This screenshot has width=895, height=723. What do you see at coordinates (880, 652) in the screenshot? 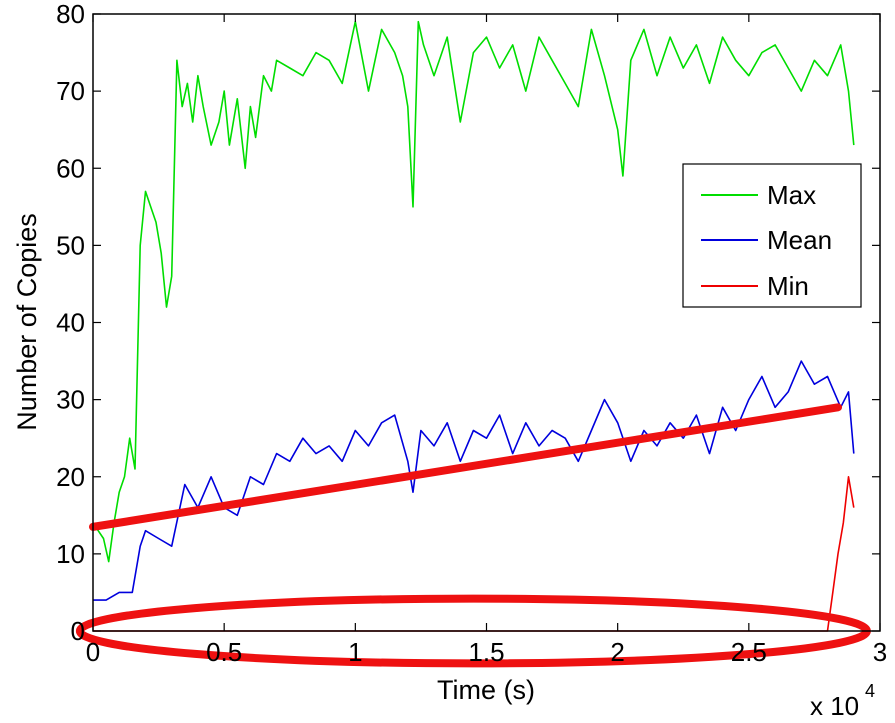
I see `x-tick-label: 3` at bounding box center [880, 652].